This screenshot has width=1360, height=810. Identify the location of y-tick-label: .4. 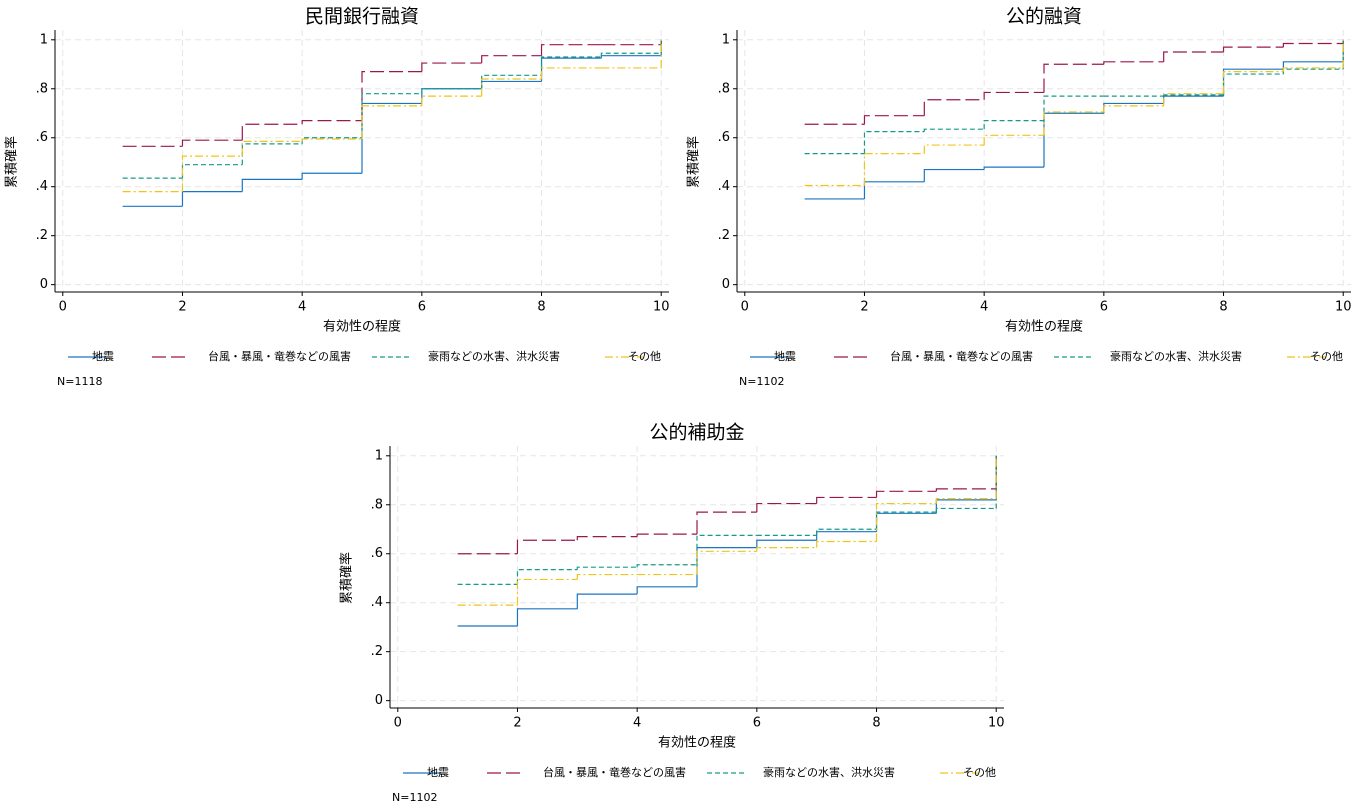
(42, 186).